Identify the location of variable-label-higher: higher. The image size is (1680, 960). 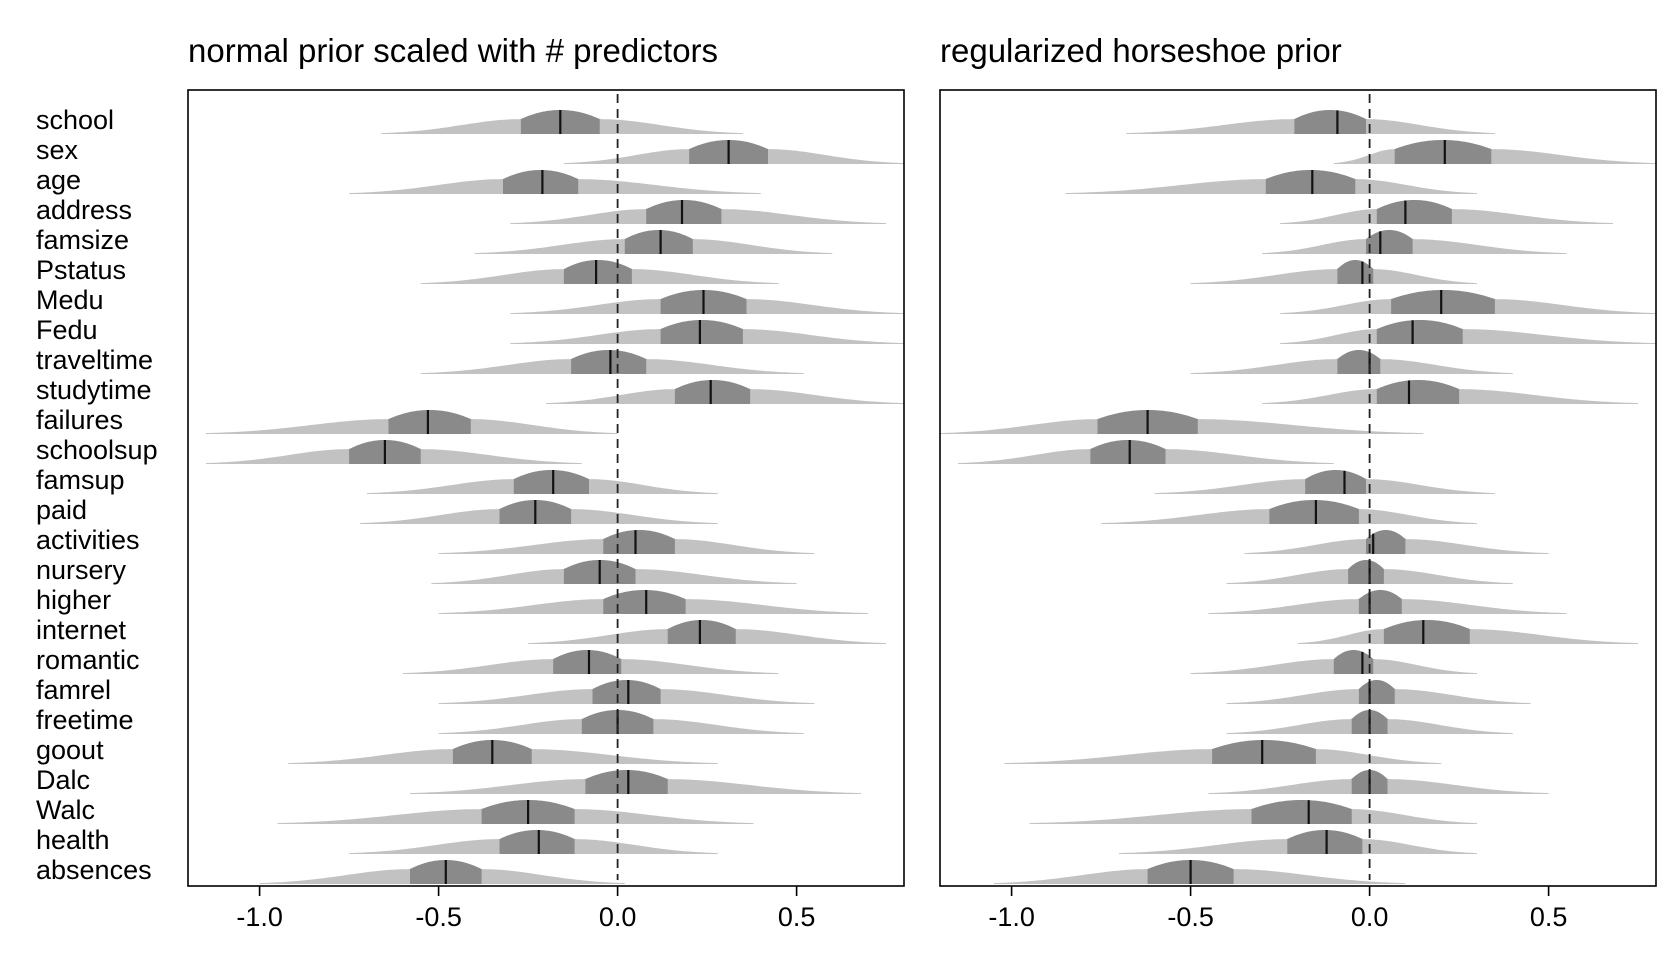
(73, 600).